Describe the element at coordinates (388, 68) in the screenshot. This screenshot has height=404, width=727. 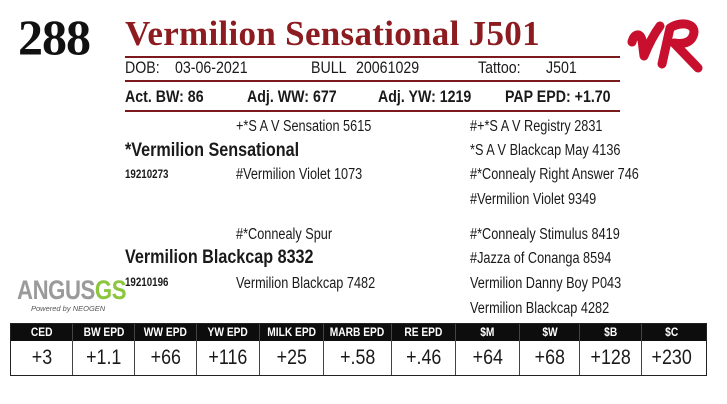
I see `registration-number: 20061029` at that location.